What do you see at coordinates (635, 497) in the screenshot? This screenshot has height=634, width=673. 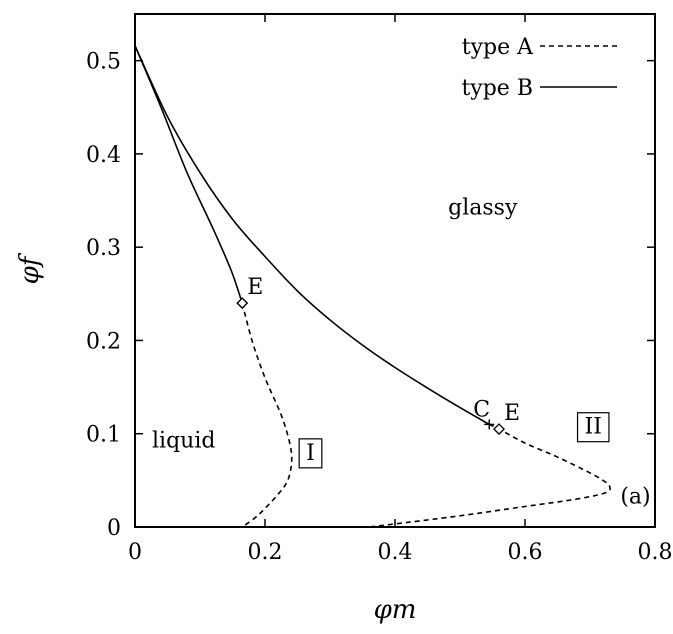 I see `region-label: (a)` at bounding box center [635, 497].